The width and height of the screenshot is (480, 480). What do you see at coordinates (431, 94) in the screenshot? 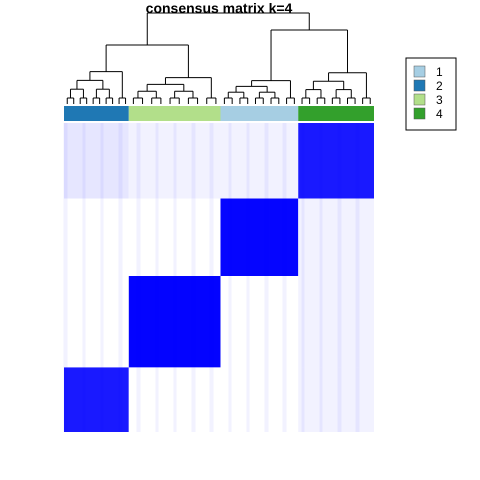
I see `legend-frame` at bounding box center [431, 94].